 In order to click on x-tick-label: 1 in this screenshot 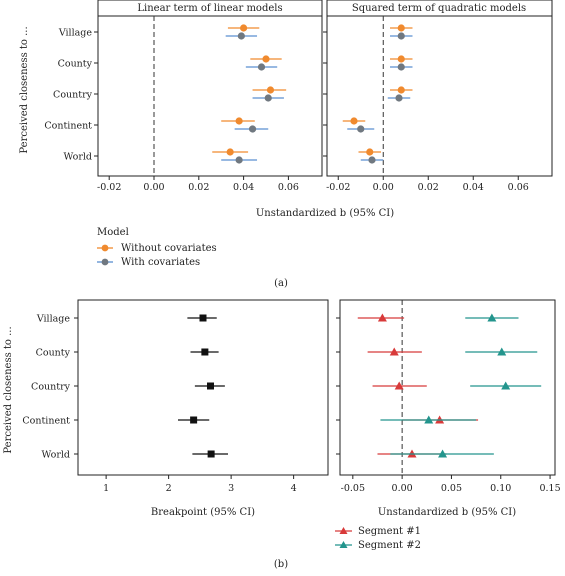, I will do `click(106, 488)`.